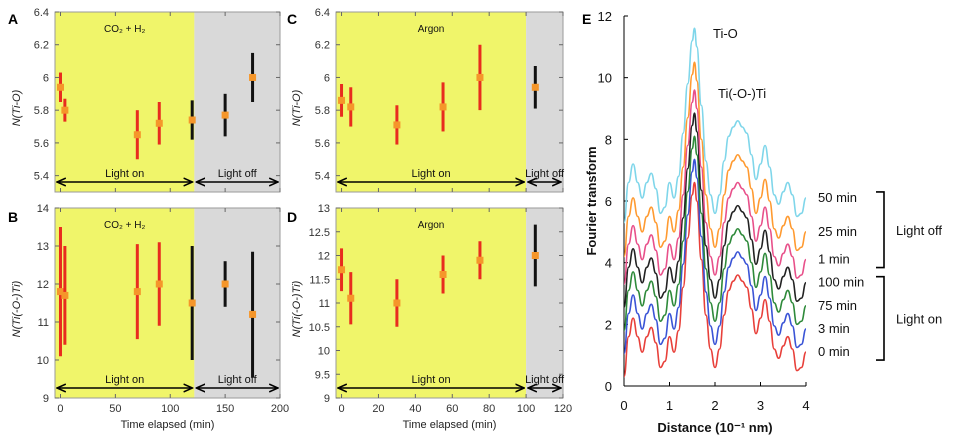  Describe the element at coordinates (714, 405) in the screenshot. I see `x-tick-label: 2` at that location.